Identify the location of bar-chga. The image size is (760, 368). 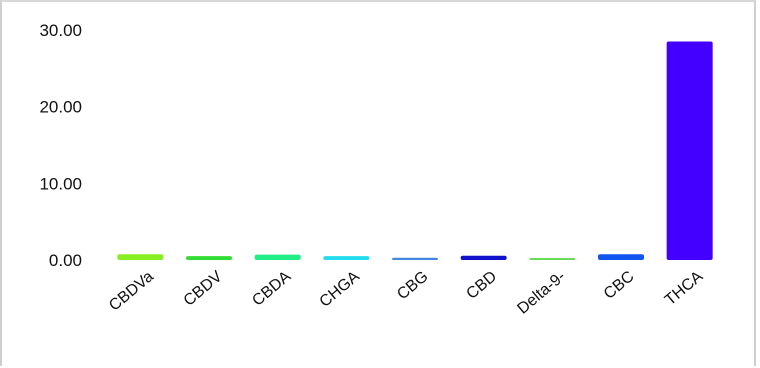
(346, 258).